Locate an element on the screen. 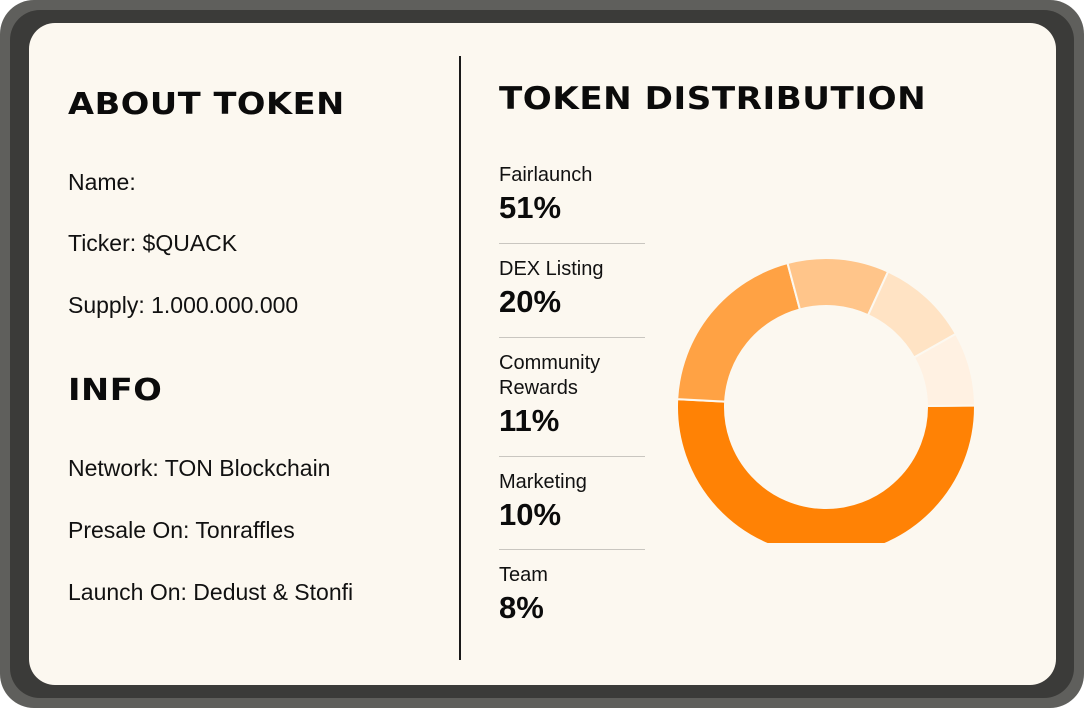 The height and width of the screenshot is (708, 1084). legend-value: 20% is located at coordinates (530, 301).